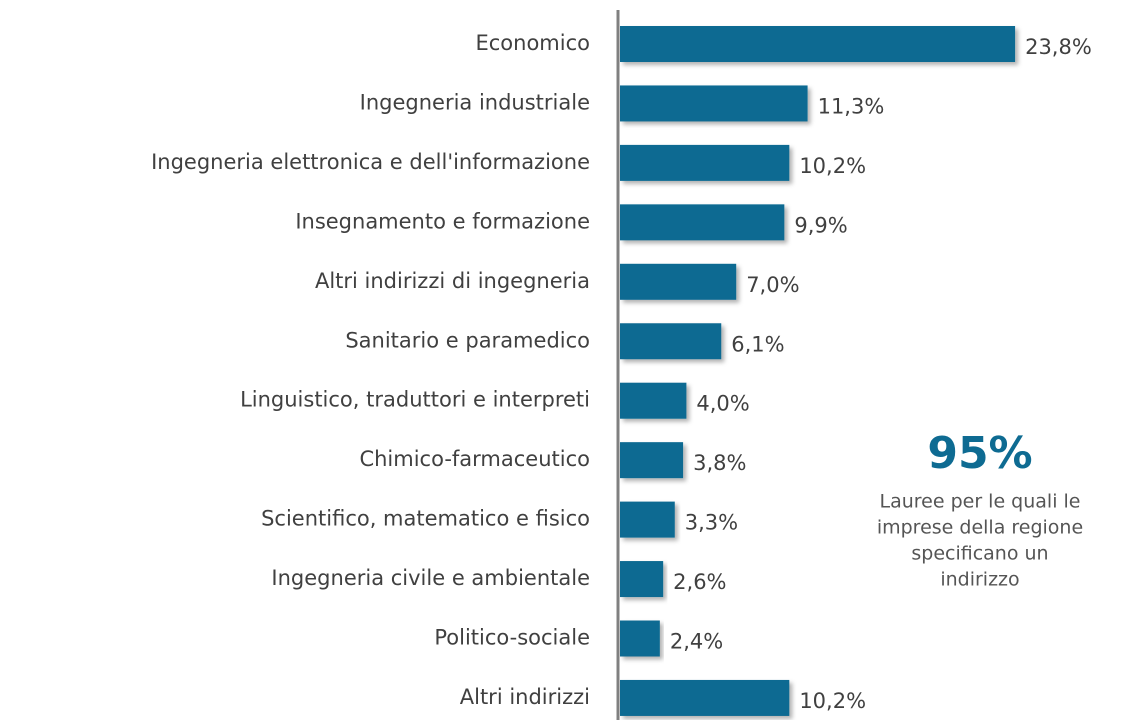  I want to click on category-label: Altri indirizzi di ingegneria, so click(452, 281).